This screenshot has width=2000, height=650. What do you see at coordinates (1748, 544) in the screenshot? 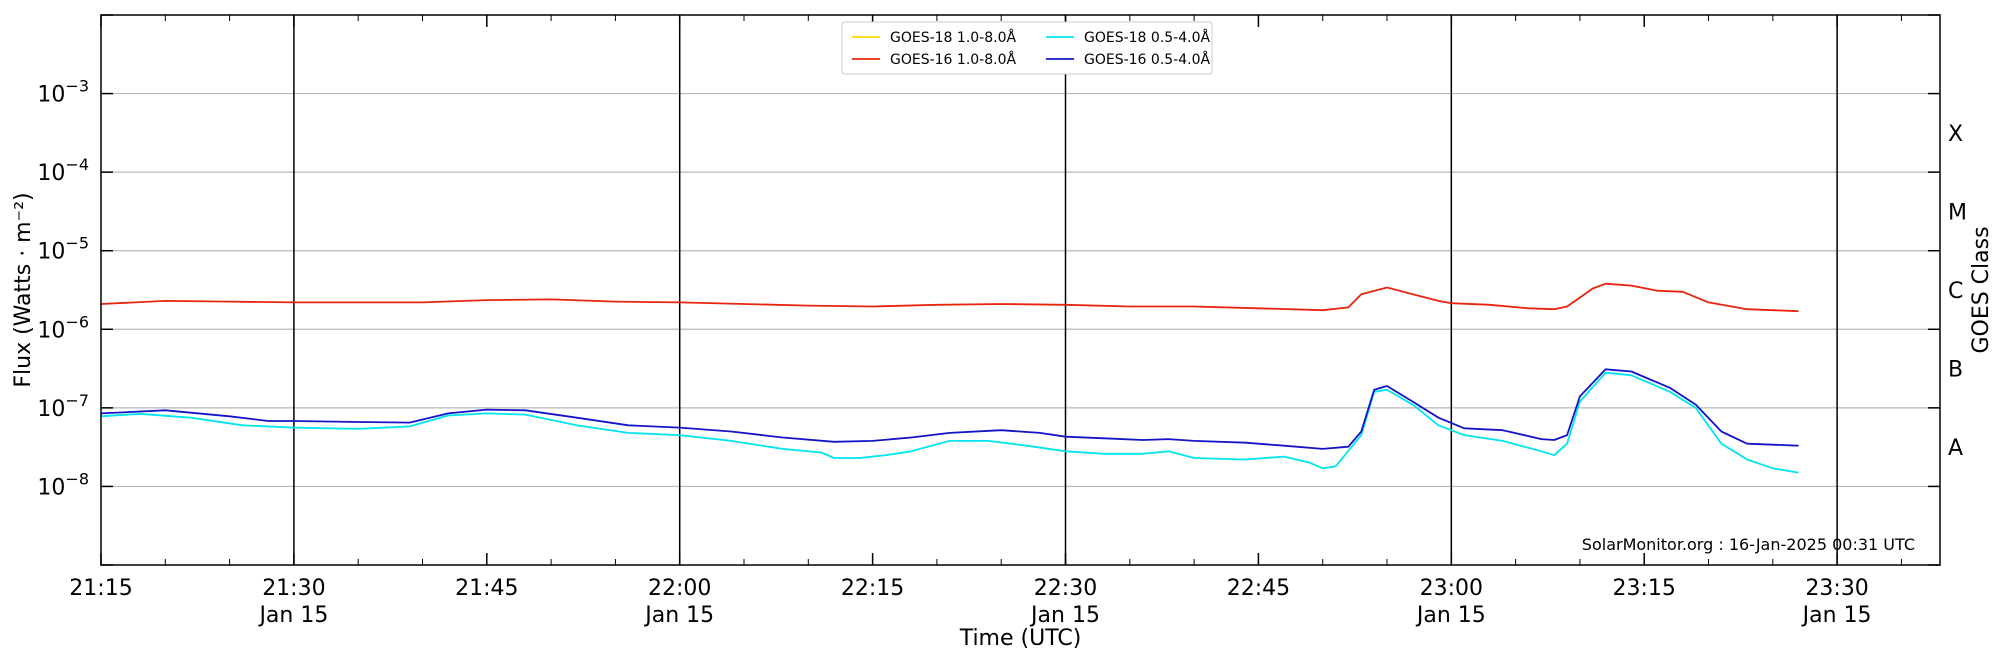
I see `credit-text: SolarMonitor.org : 16-Jan-2025 00:31 UTC` at bounding box center [1748, 544].